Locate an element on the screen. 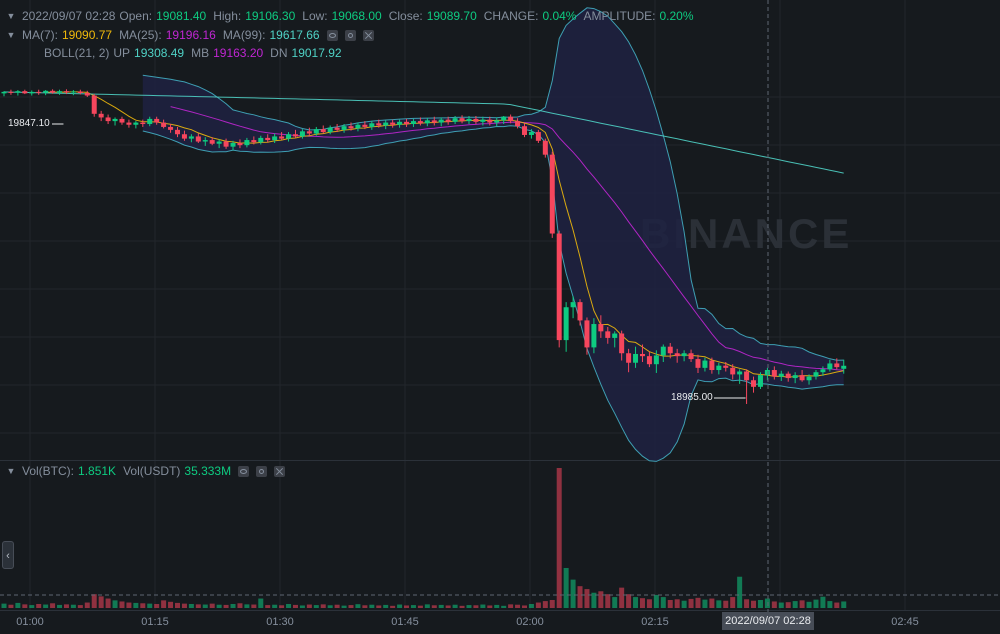  open-label: Open: is located at coordinates (136, 16).